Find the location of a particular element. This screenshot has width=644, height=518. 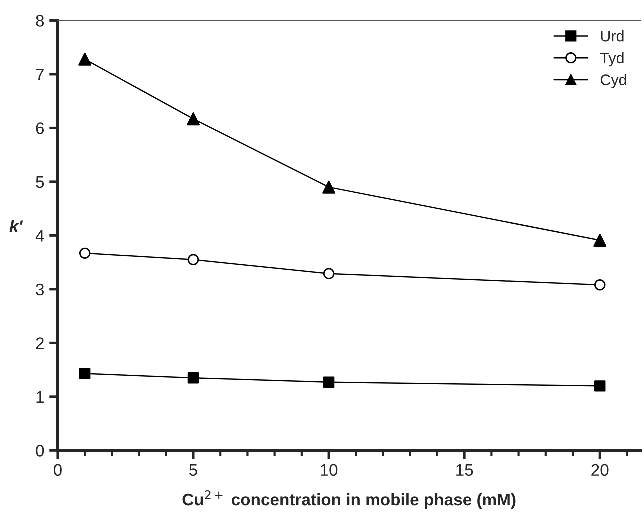

x-tick-label: 5 is located at coordinates (194, 470).